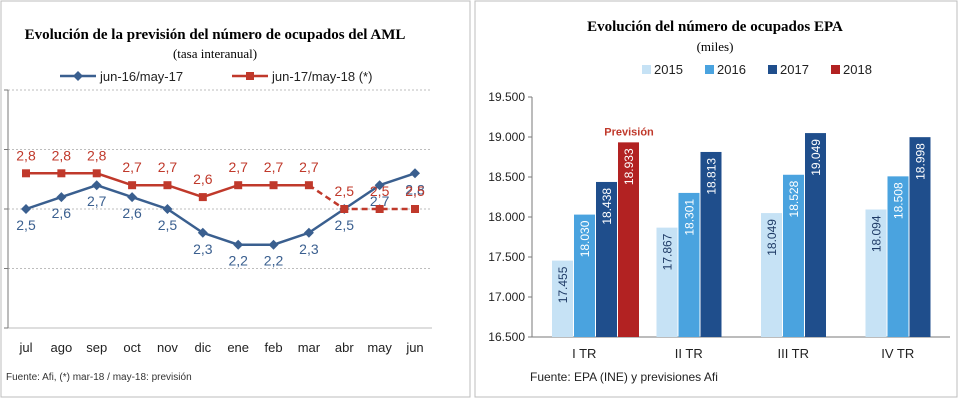 The width and height of the screenshot is (960, 405). Describe the element at coordinates (506, 217) in the screenshot. I see `y-tick-label: 18.000` at that location.